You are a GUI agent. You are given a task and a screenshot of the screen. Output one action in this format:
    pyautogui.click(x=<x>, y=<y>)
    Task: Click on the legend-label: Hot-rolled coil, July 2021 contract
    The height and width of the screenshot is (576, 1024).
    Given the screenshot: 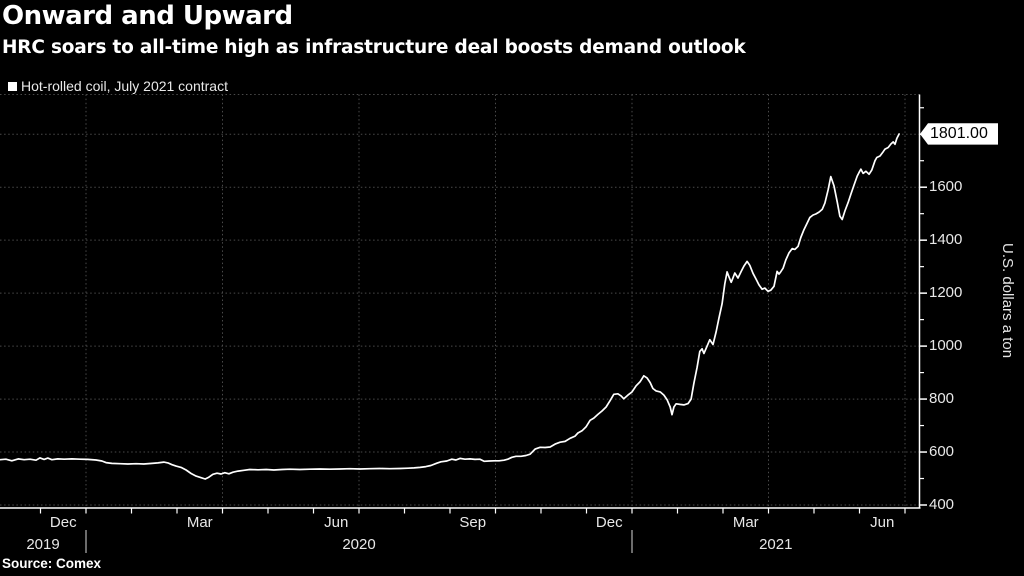 What is the action you would take?
    pyautogui.click(x=124, y=86)
    